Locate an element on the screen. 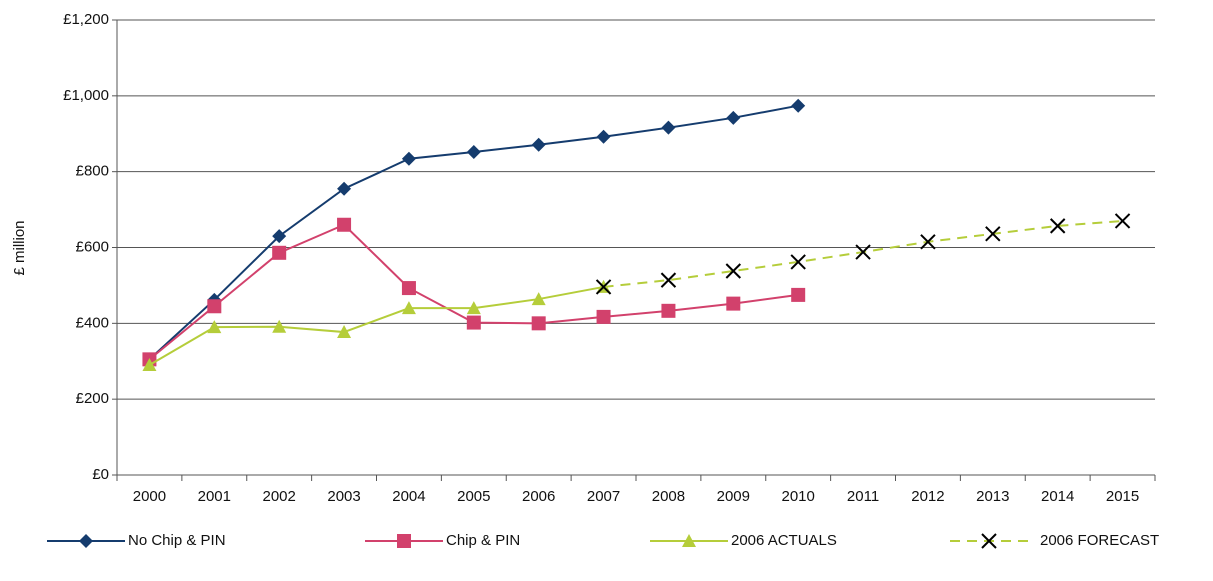 This screenshot has width=1213, height=581. x-tick-label: 2008 is located at coordinates (668, 496).